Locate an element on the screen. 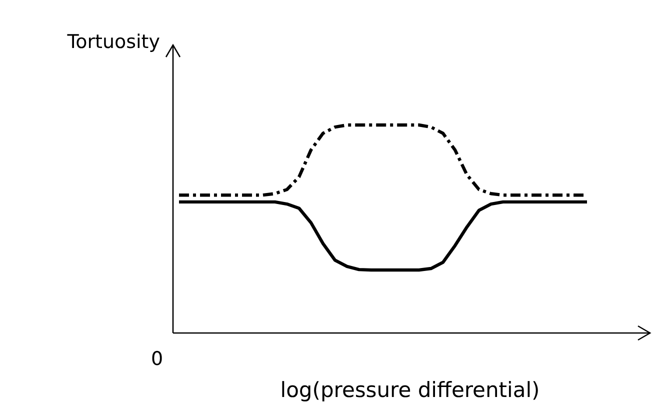  text: 0 is located at coordinates (157, 359).